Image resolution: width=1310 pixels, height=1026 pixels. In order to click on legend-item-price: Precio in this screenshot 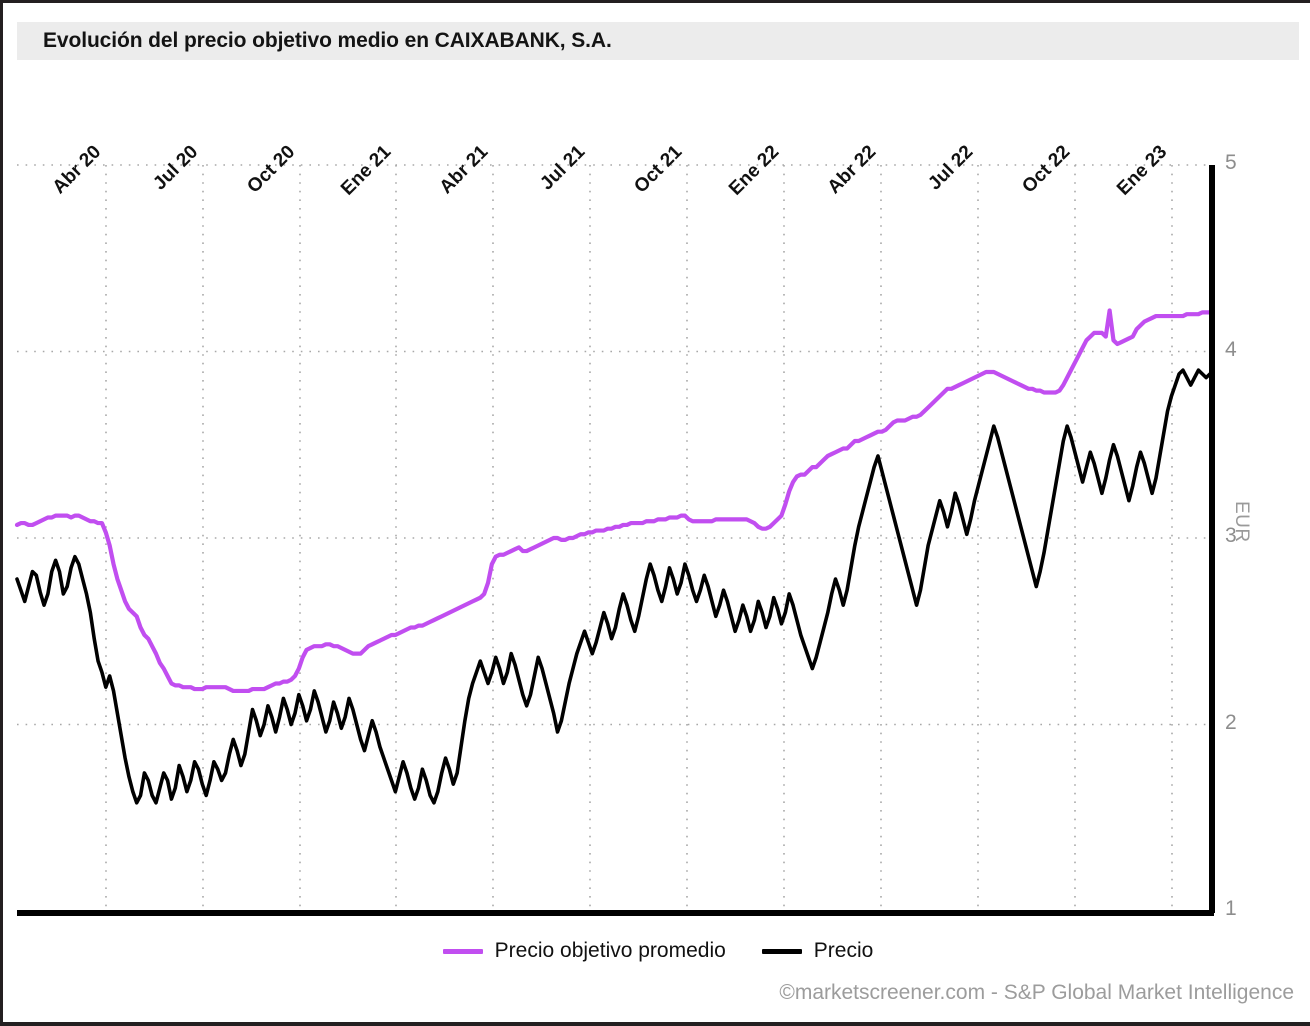, I will do `click(817, 951)`.